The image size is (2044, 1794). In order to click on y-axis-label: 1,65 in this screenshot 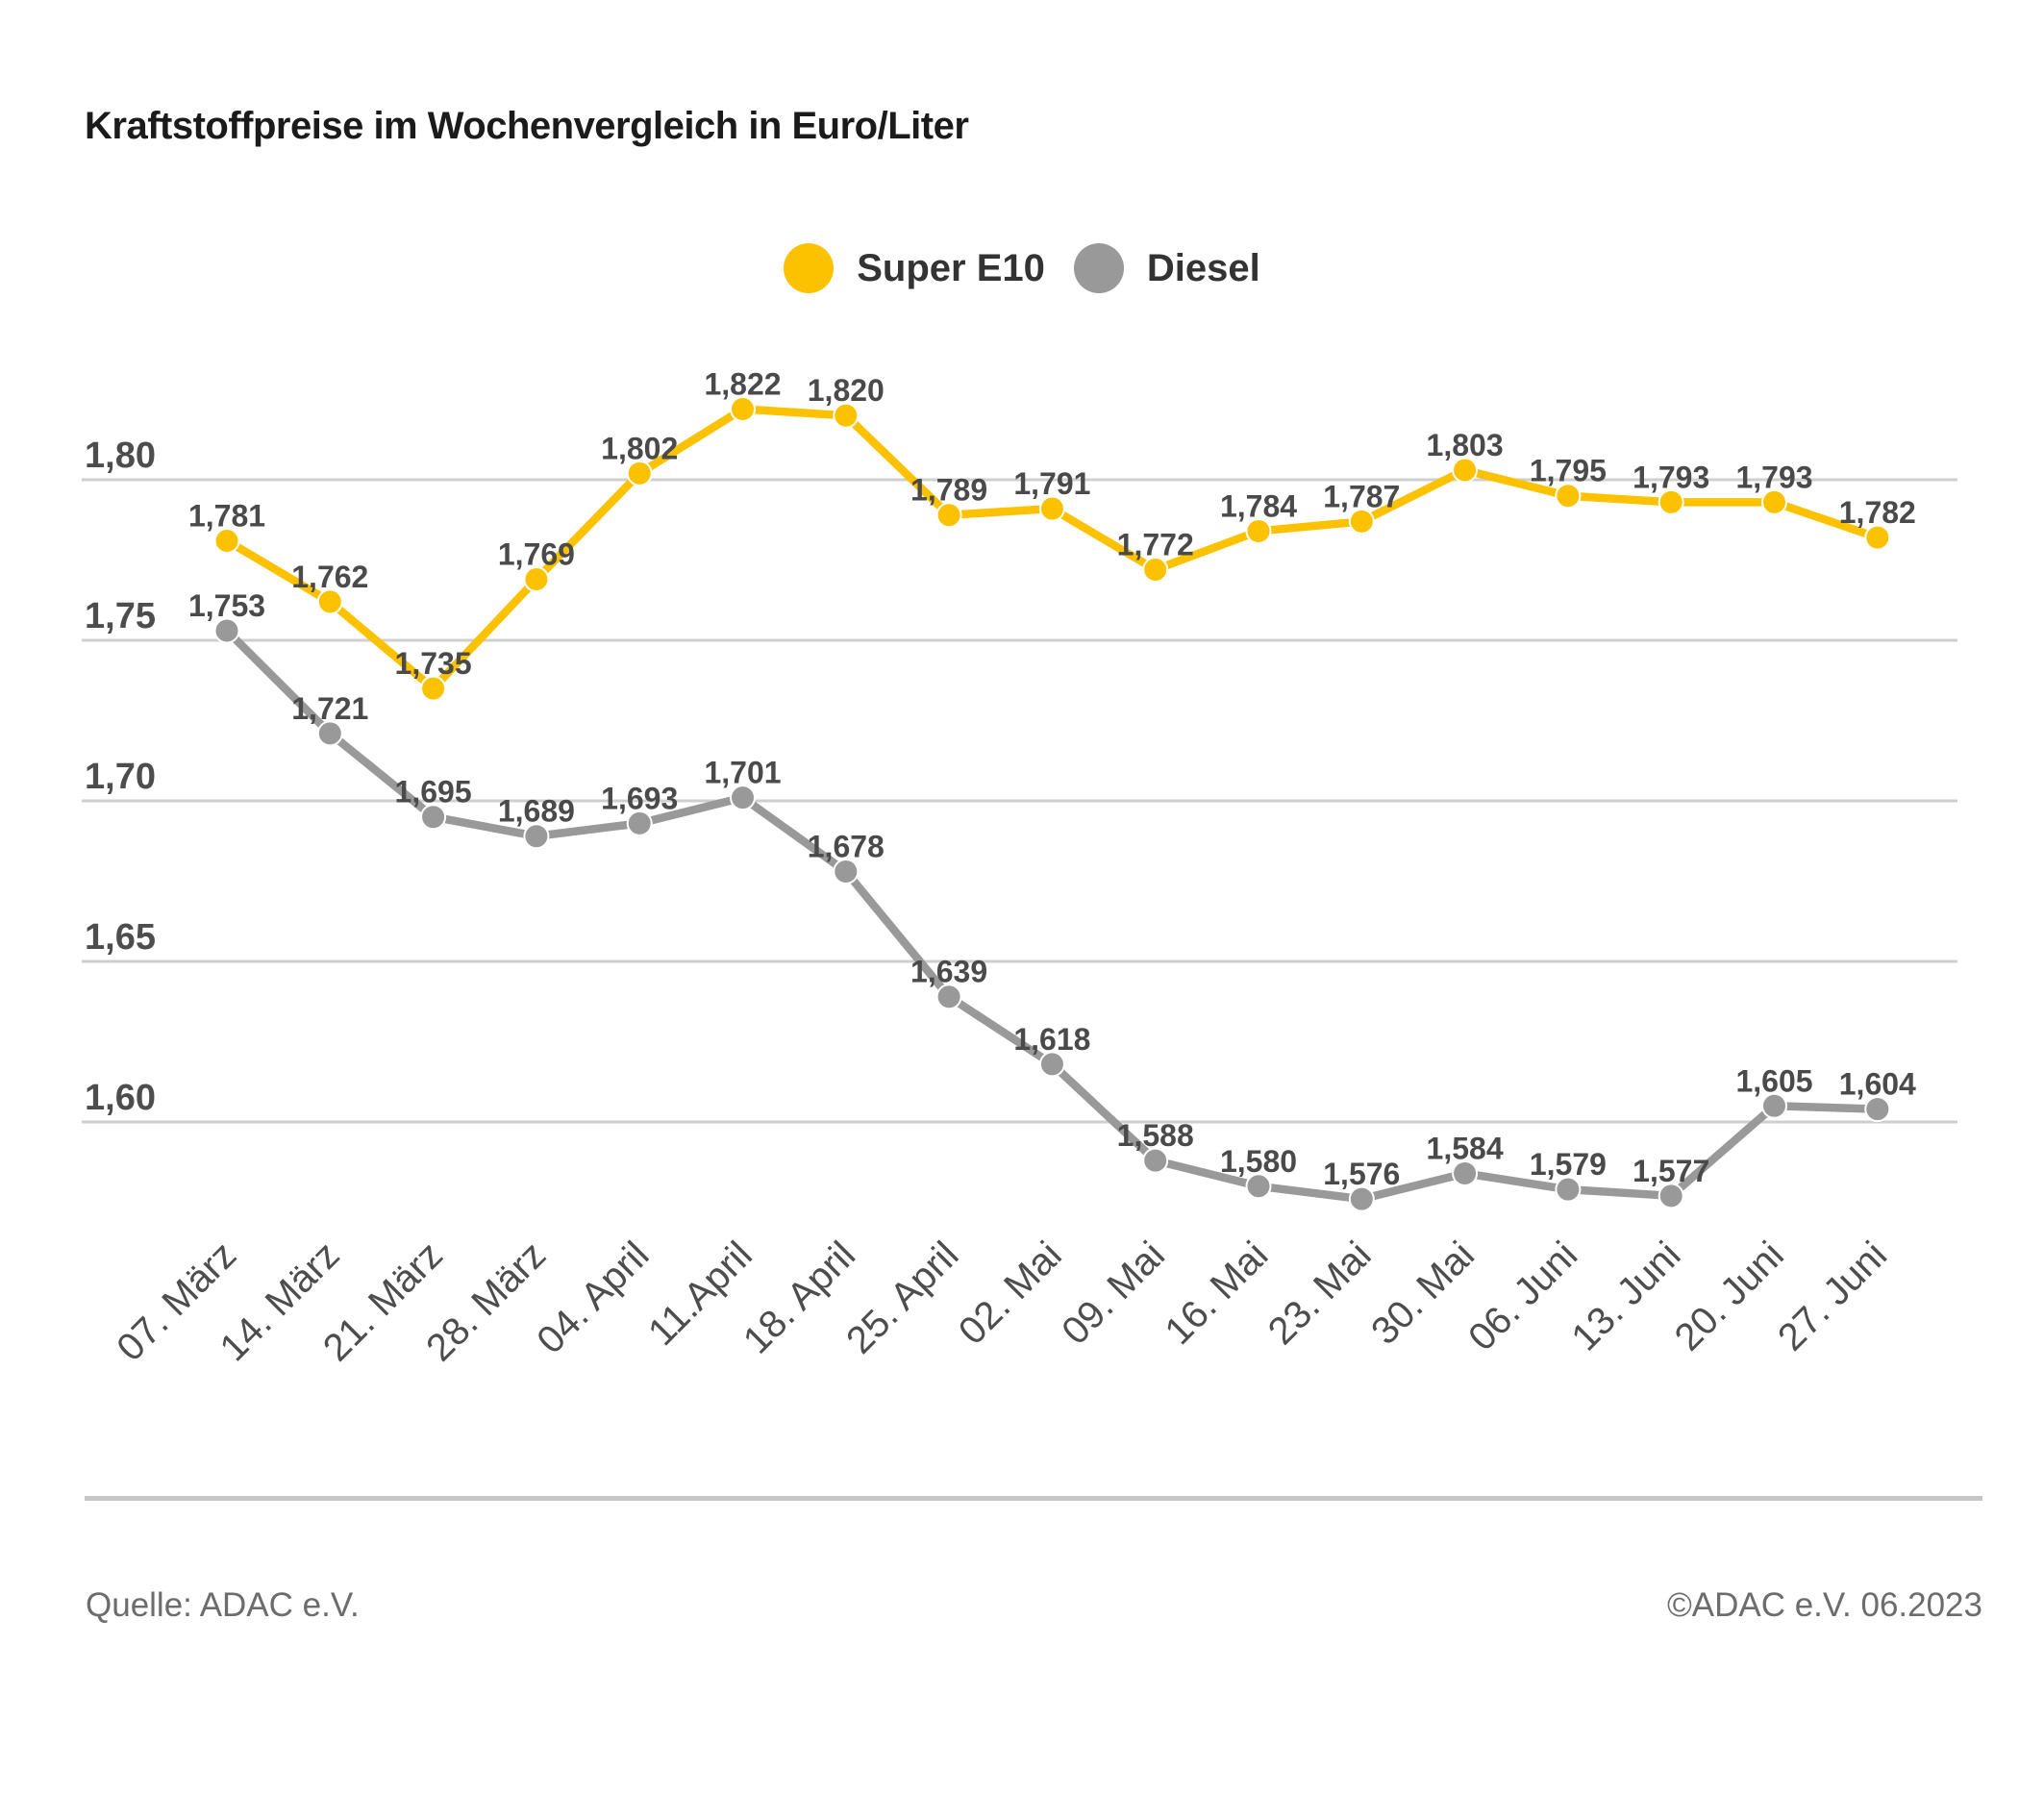, I will do `click(120, 937)`.